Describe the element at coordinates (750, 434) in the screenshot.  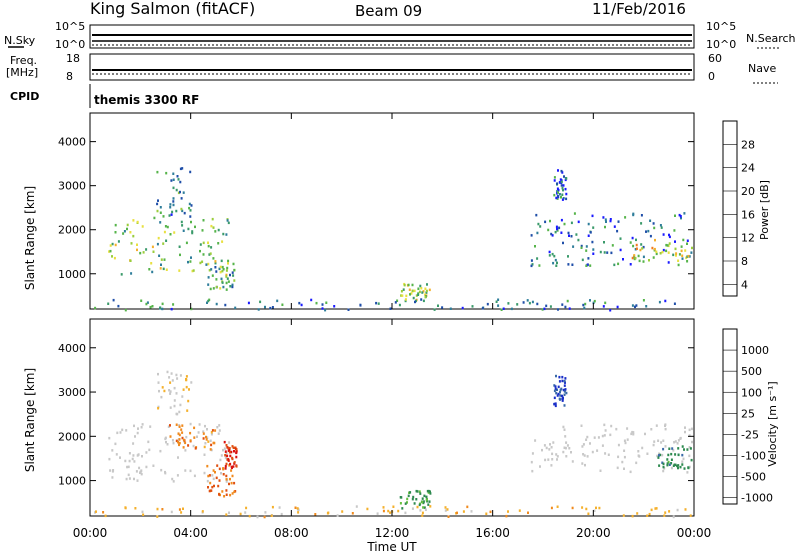
I see `colorbar-tick-label: -25` at that location.